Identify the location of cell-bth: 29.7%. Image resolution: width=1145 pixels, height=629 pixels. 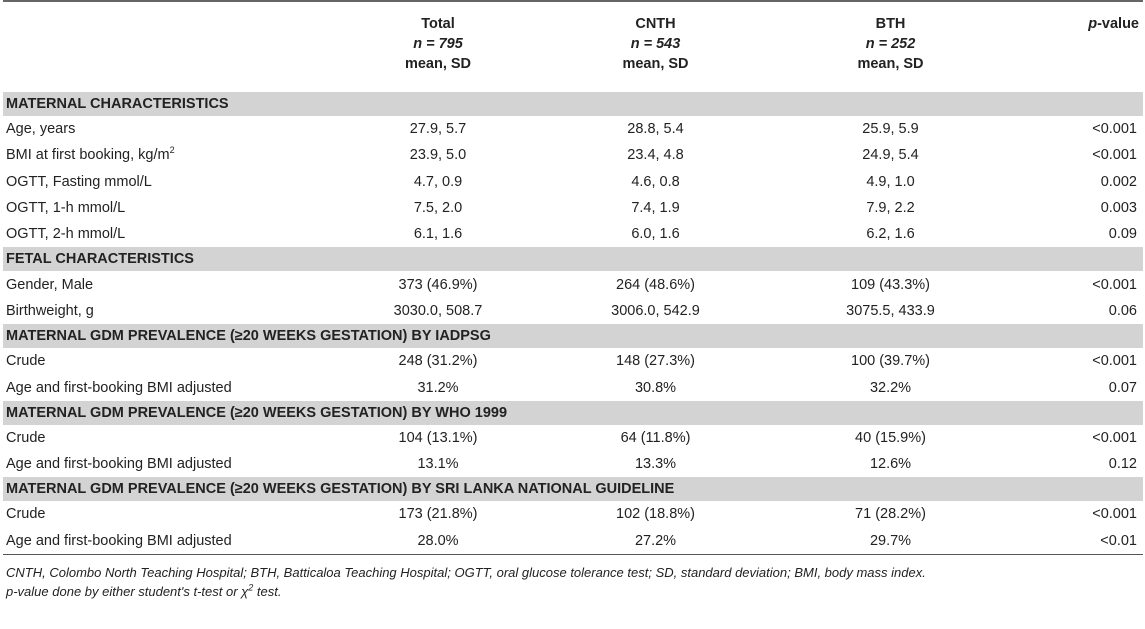
(890, 540).